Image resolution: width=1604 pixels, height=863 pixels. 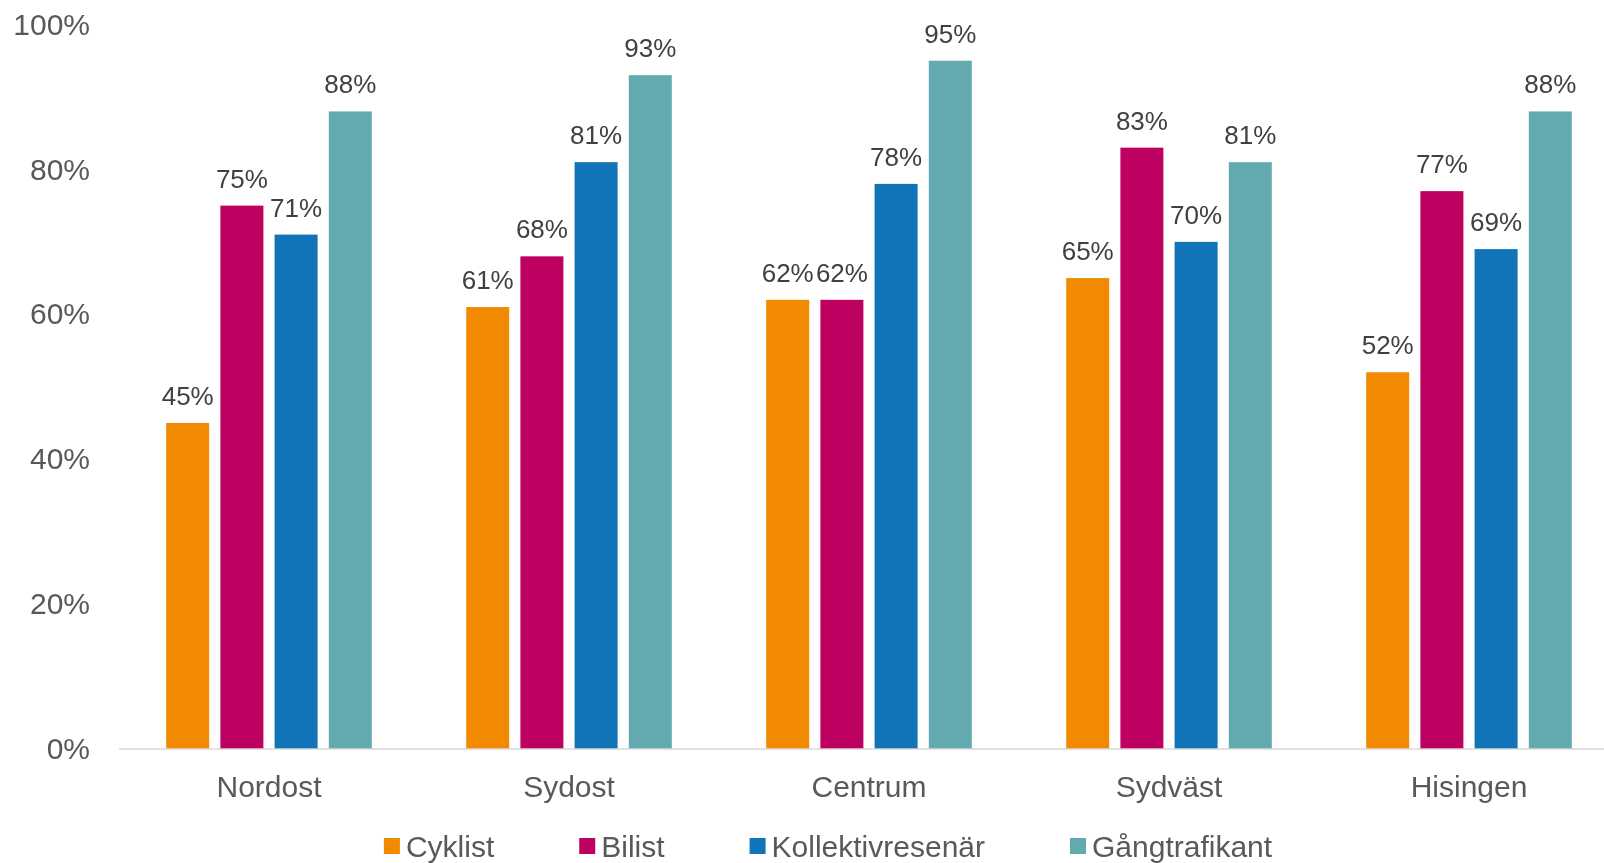 What do you see at coordinates (1087, 251) in the screenshot?
I see `data-label: 65%` at bounding box center [1087, 251].